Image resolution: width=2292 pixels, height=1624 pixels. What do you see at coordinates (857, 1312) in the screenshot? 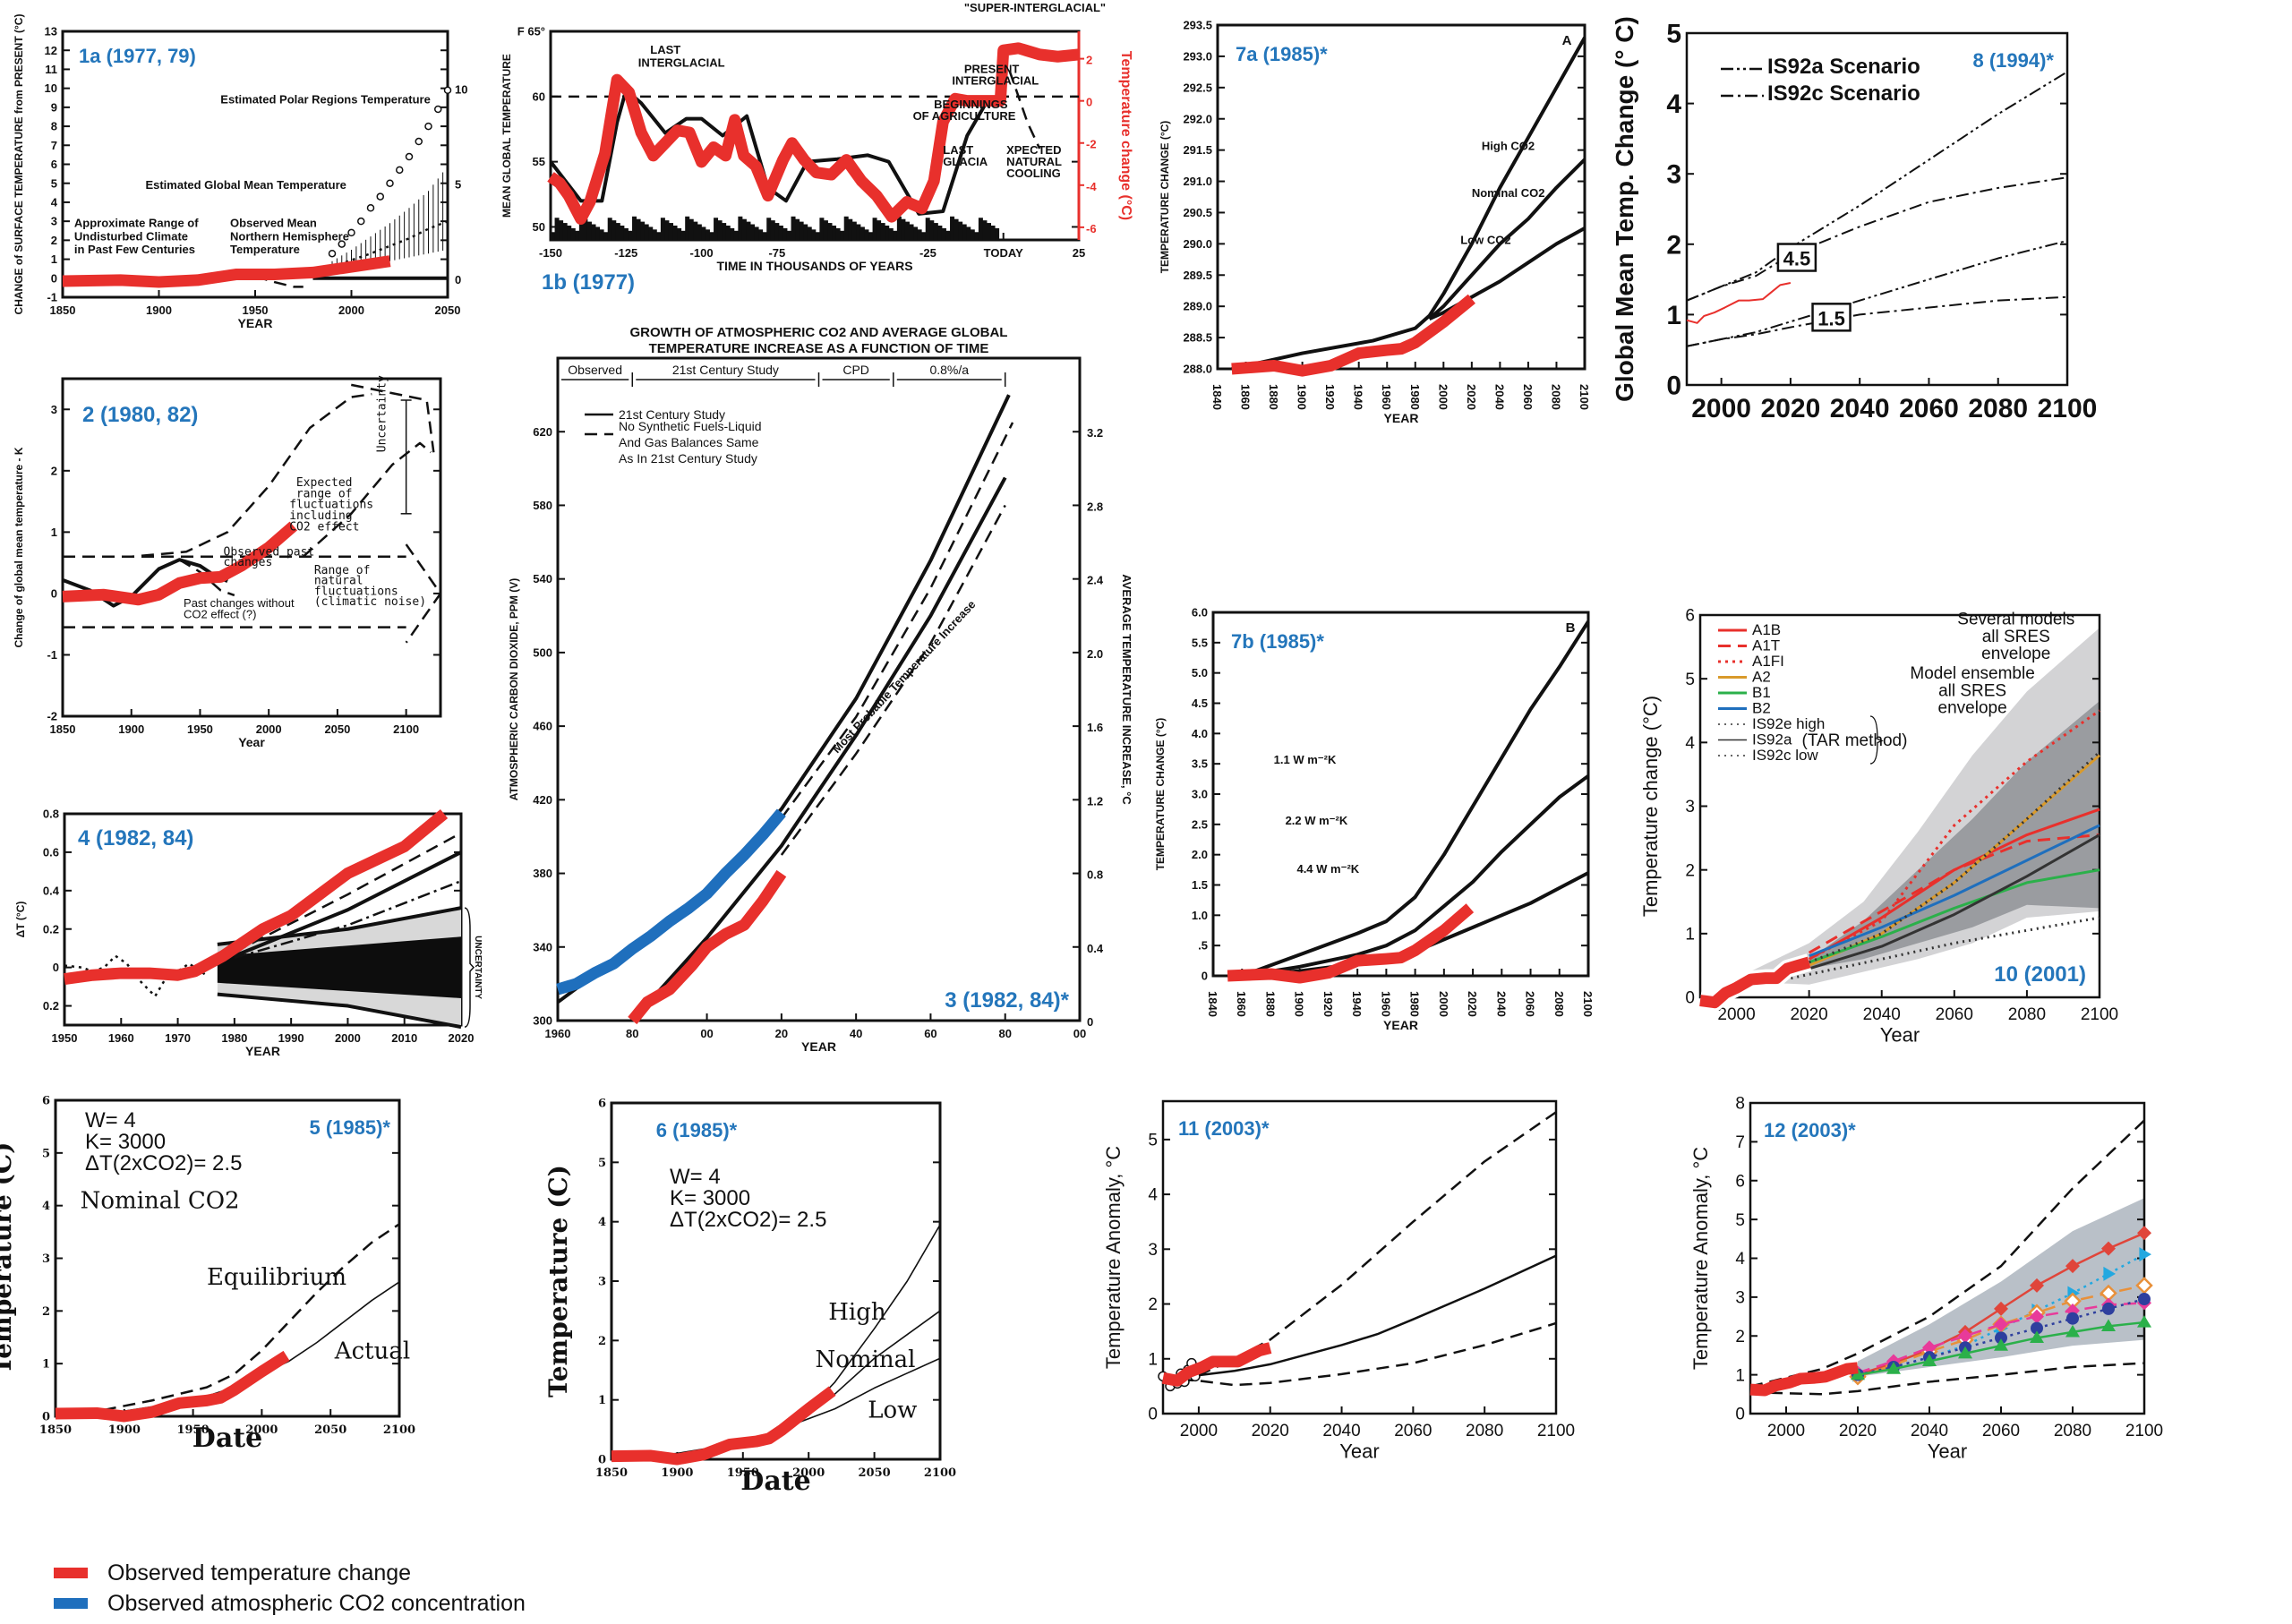
I see `annotation-high: High` at bounding box center [857, 1312].